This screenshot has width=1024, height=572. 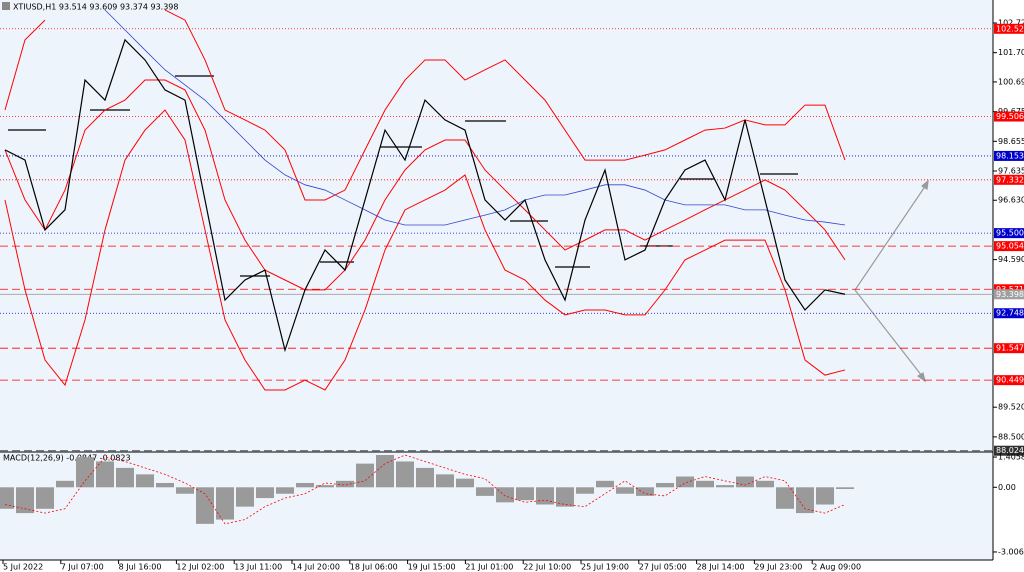 I want to click on x-tick-label: 2 Aug 09:00, so click(x=836, y=567).